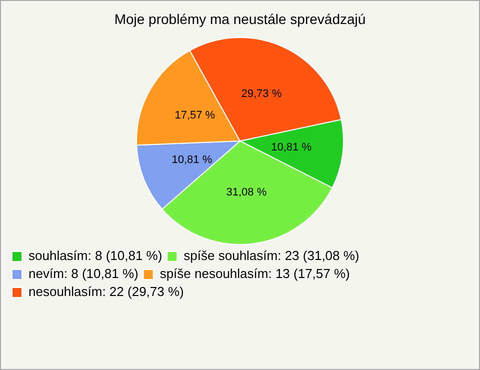 This screenshot has width=480, height=370. Describe the element at coordinates (106, 292) in the screenshot. I see `legend-label: nesouhlasím: 22 (29,73 %)` at that location.